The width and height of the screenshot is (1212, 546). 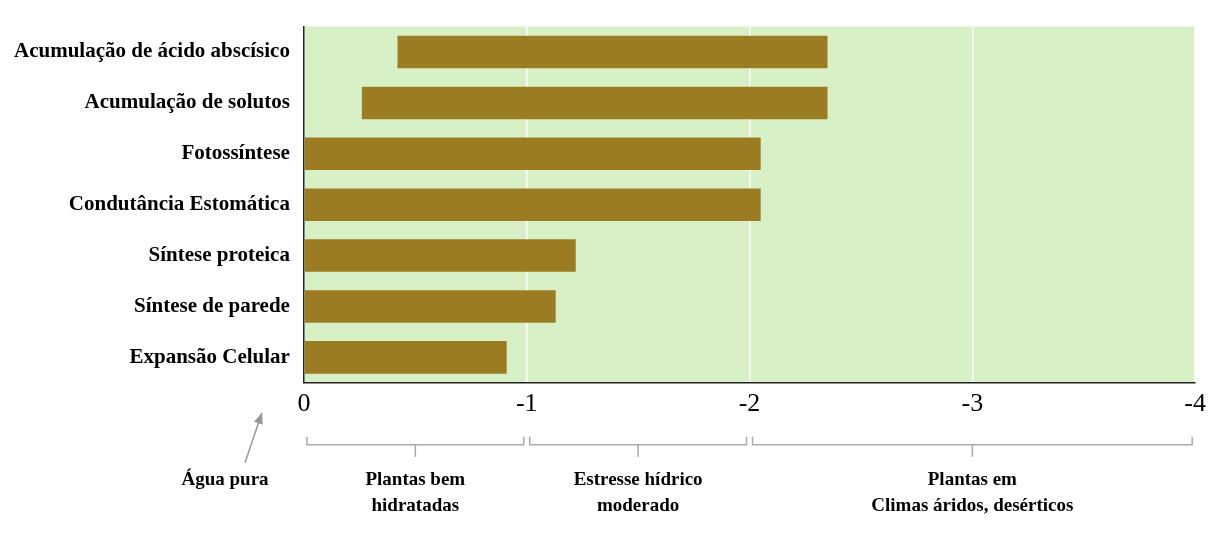 I want to click on text: Água pura, so click(x=225, y=479).